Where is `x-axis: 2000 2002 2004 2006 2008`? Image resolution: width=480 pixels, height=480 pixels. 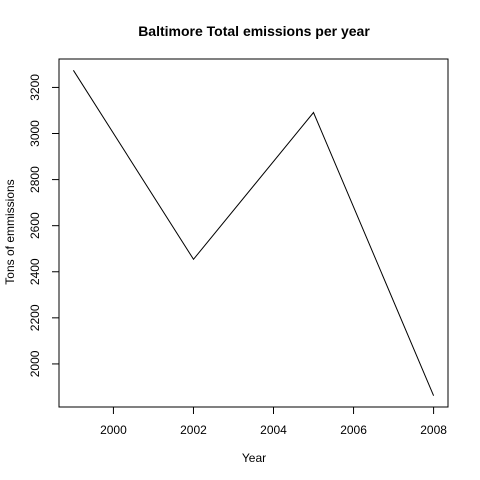 x-axis: 2000 2002 2004 2006 2008 is located at coordinates (273, 422).